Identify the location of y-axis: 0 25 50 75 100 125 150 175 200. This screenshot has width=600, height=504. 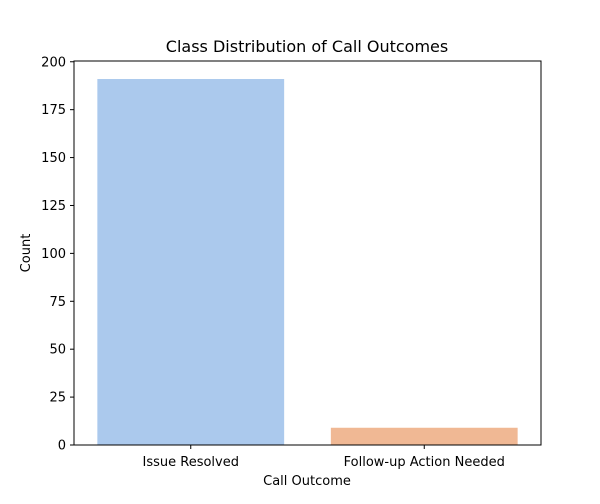
(57, 254).